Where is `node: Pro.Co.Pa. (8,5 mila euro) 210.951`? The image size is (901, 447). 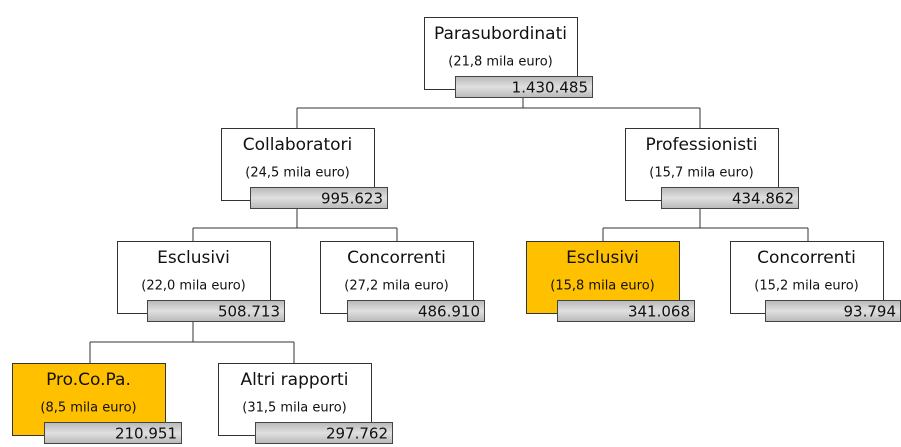
node: Pro.Co.Pa. (8,5 mila euro) 210.951 is located at coordinates (97, 403).